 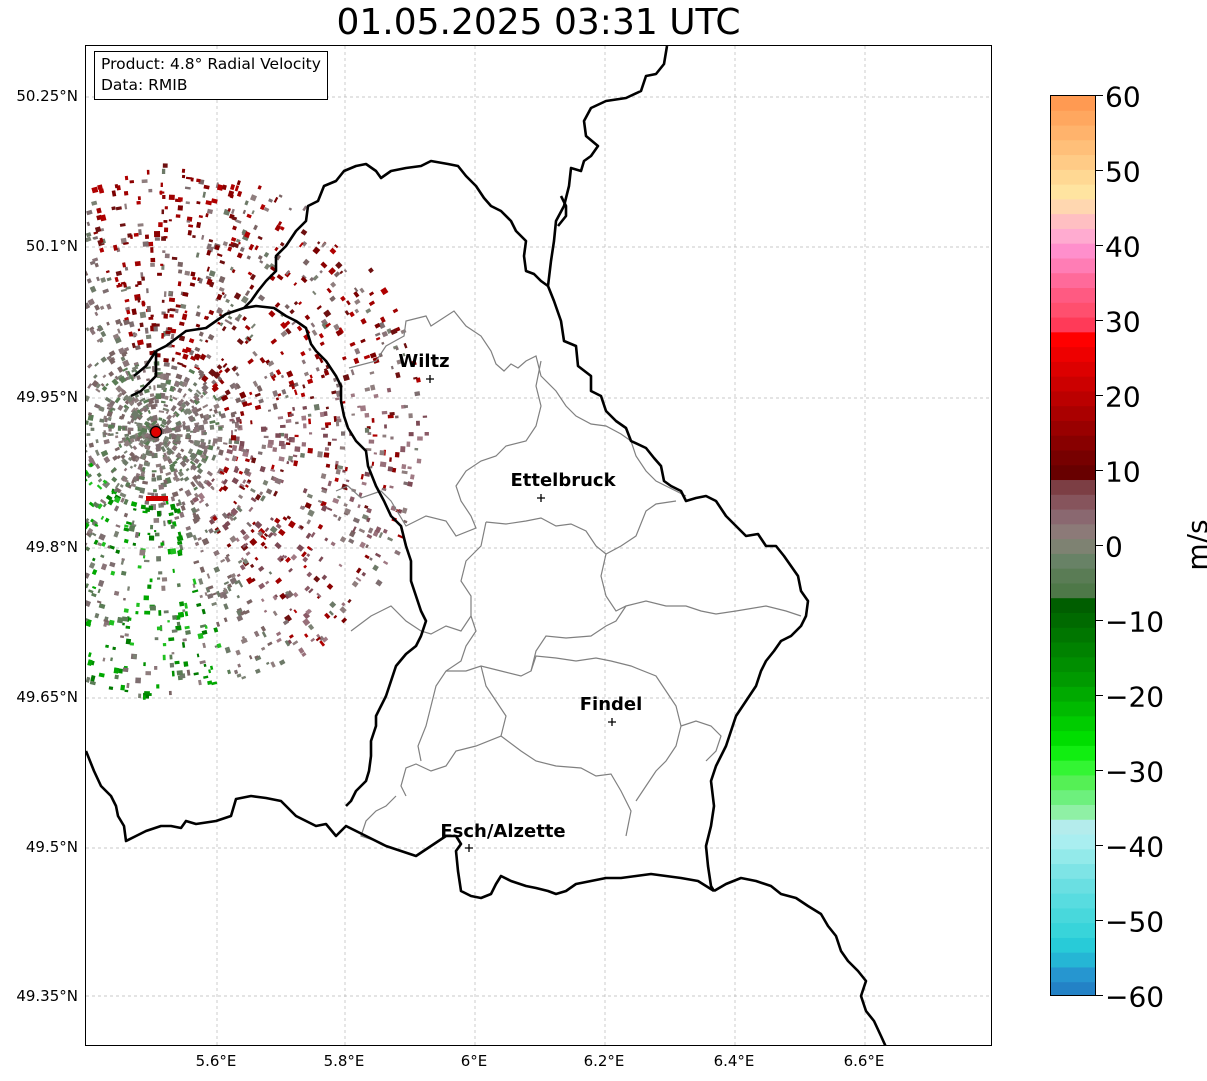 I want to click on colorbar-tick-label: −20, so click(x=1135, y=697).